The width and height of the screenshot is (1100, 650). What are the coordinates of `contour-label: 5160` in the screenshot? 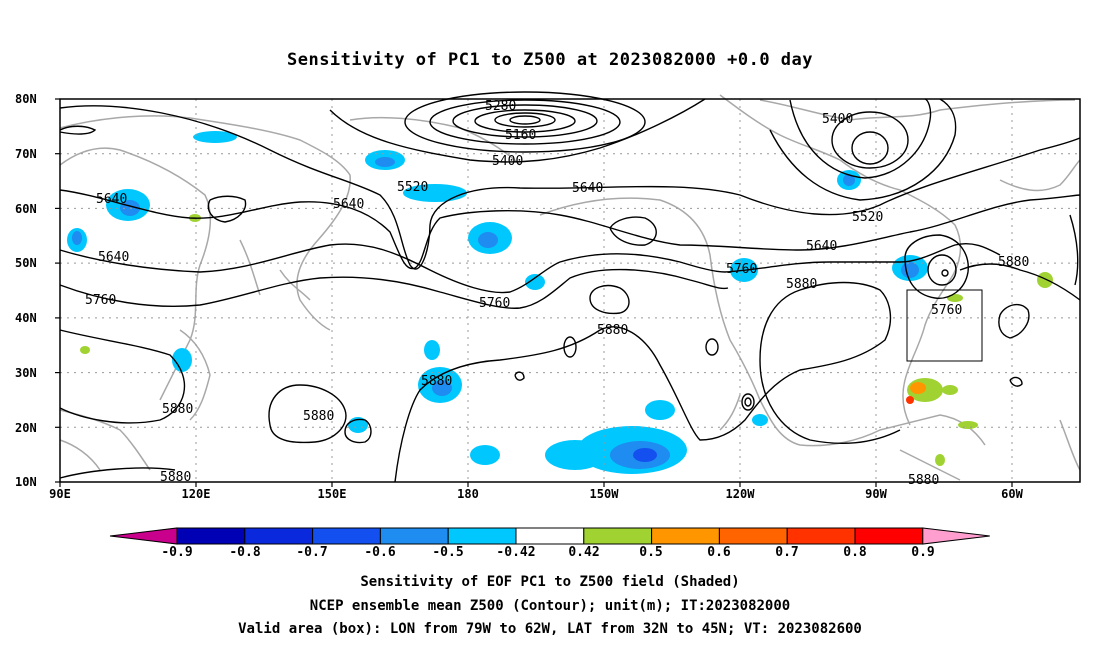 It's located at (520, 135).